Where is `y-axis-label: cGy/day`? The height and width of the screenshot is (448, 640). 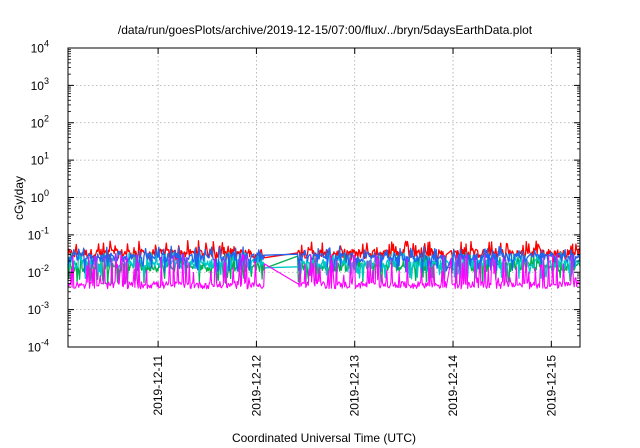
y-axis-label: cGy/day is located at coordinates (19, 198).